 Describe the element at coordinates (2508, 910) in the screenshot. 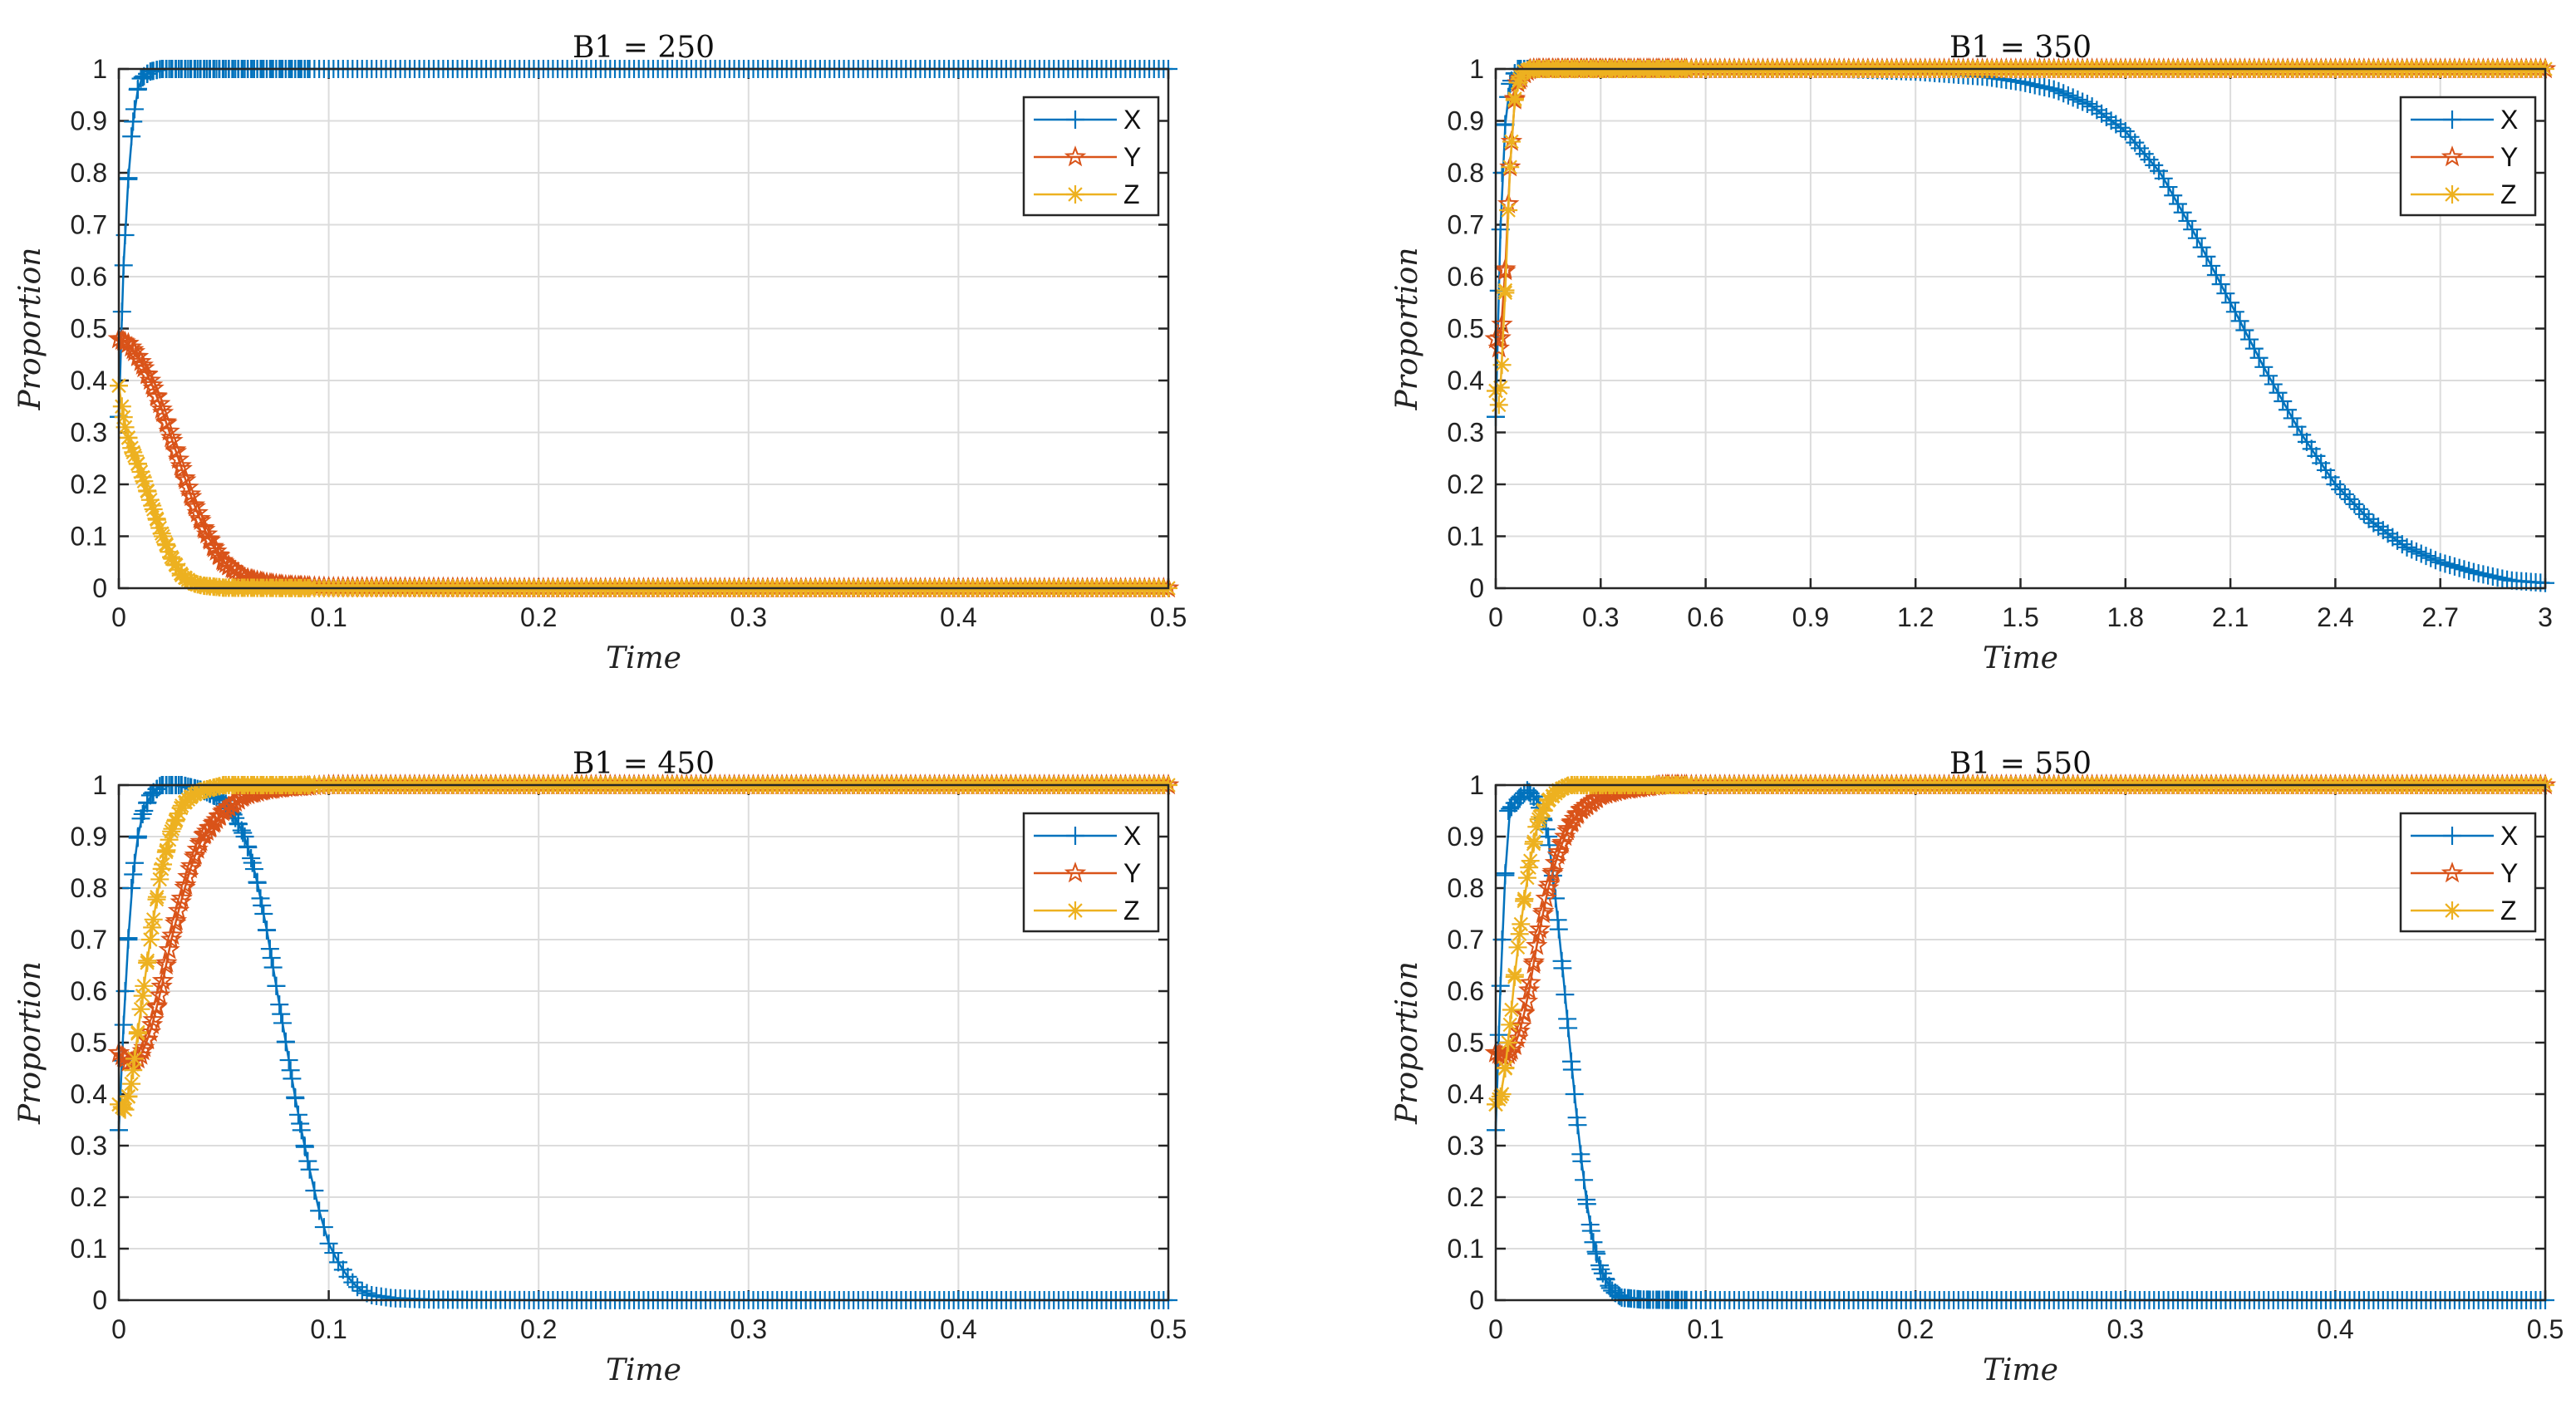

I see `legend-label-z: Z` at that location.